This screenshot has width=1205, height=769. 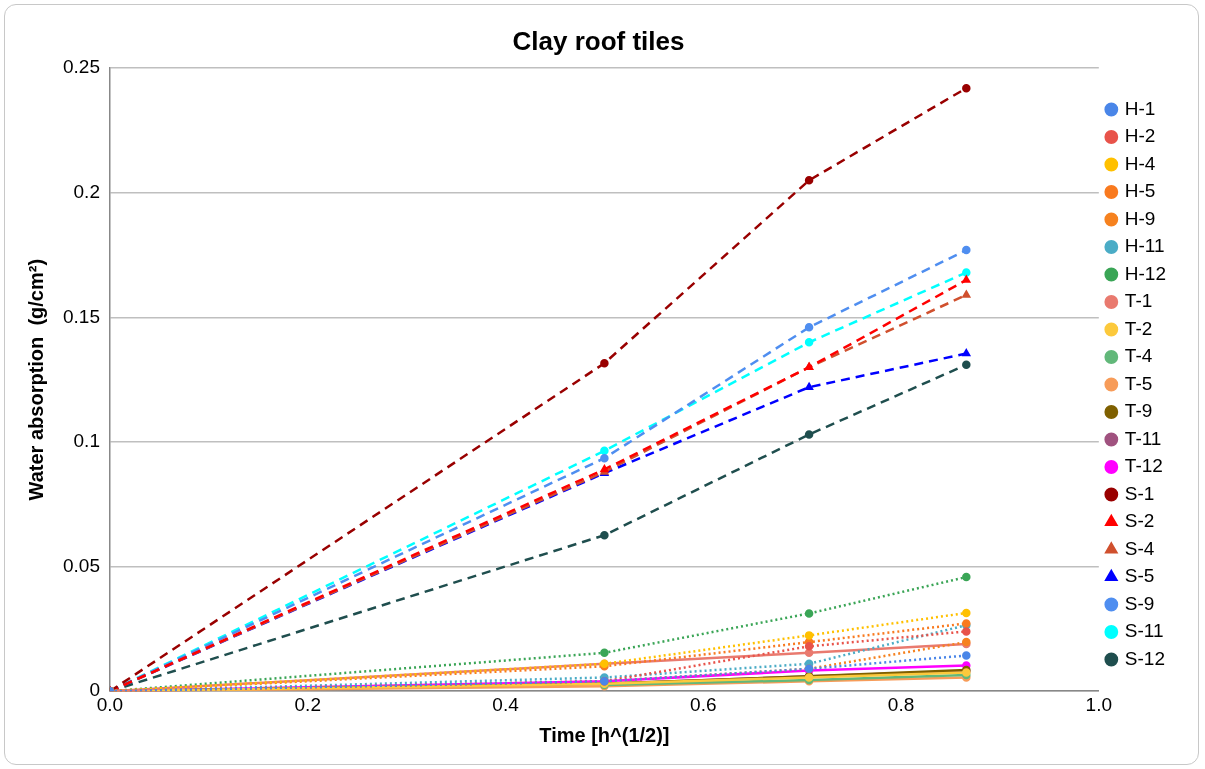 What do you see at coordinates (1099, 704) in the screenshot?
I see `x-tick-label: 1.0` at bounding box center [1099, 704].